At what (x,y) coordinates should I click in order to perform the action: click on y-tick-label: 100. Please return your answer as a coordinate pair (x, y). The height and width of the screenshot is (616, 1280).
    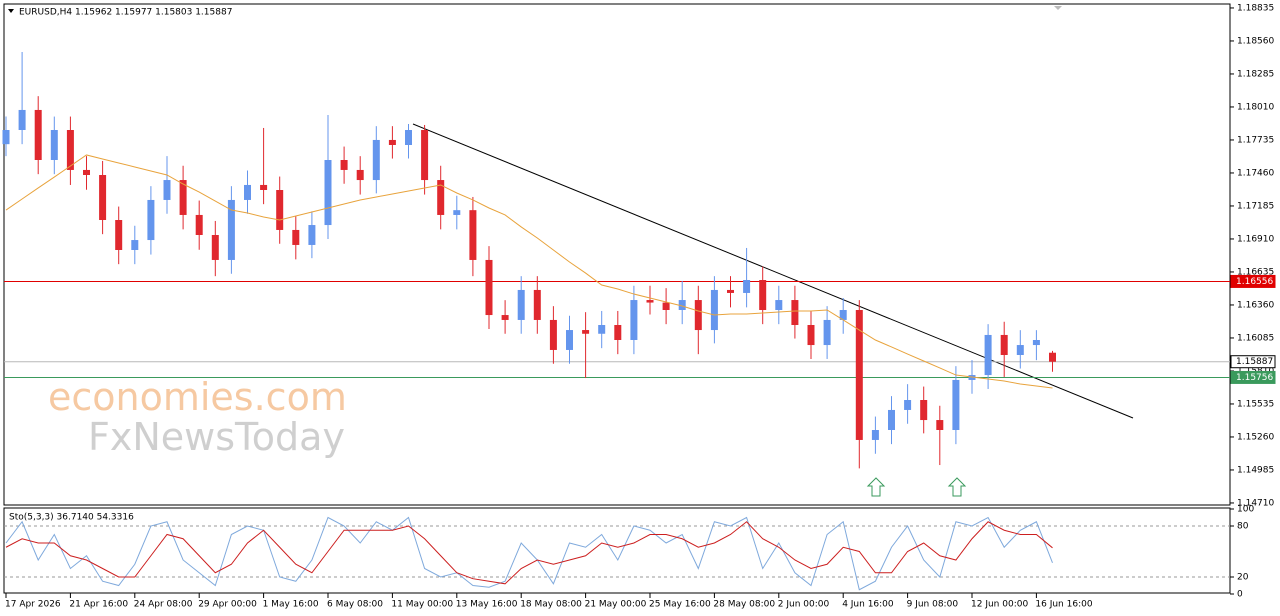
    Looking at the image, I should click on (1245, 510).